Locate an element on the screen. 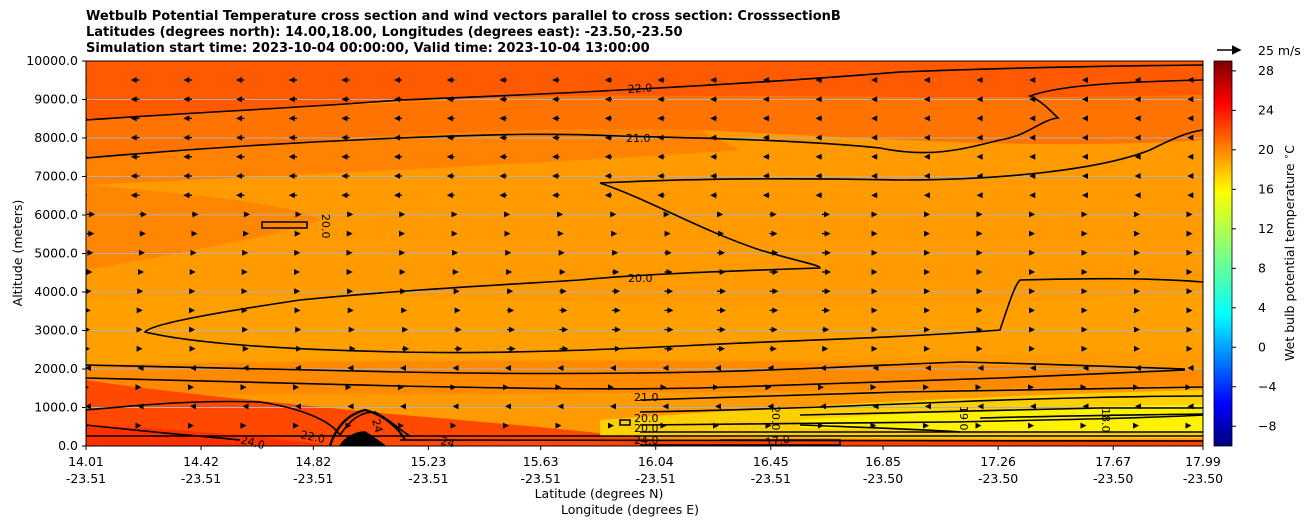 Image resolution: width=1311 pixels, height=526 pixels. contour-label: 20.0 is located at coordinates (325, 226).